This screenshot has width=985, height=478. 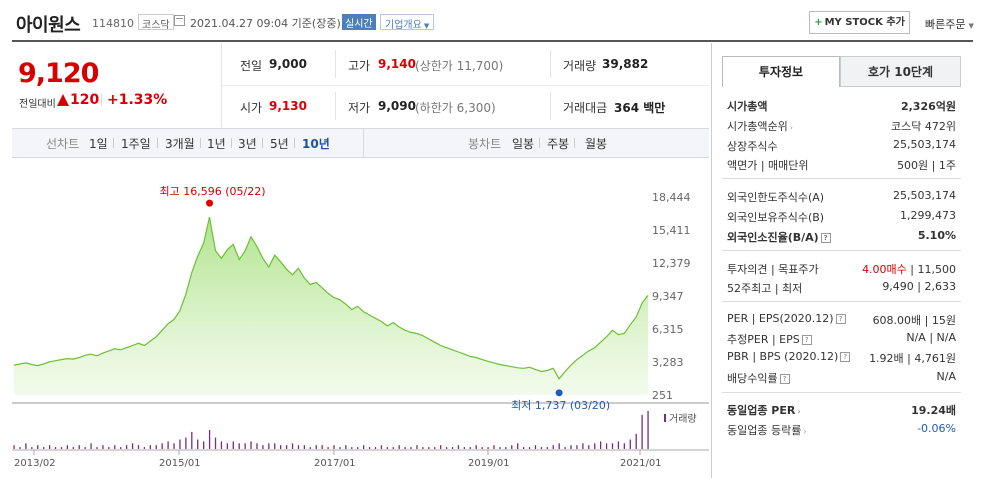 What do you see at coordinates (949, 24) in the screenshot?
I see `quick-order-button: 빠른주문 ▼` at bounding box center [949, 24].